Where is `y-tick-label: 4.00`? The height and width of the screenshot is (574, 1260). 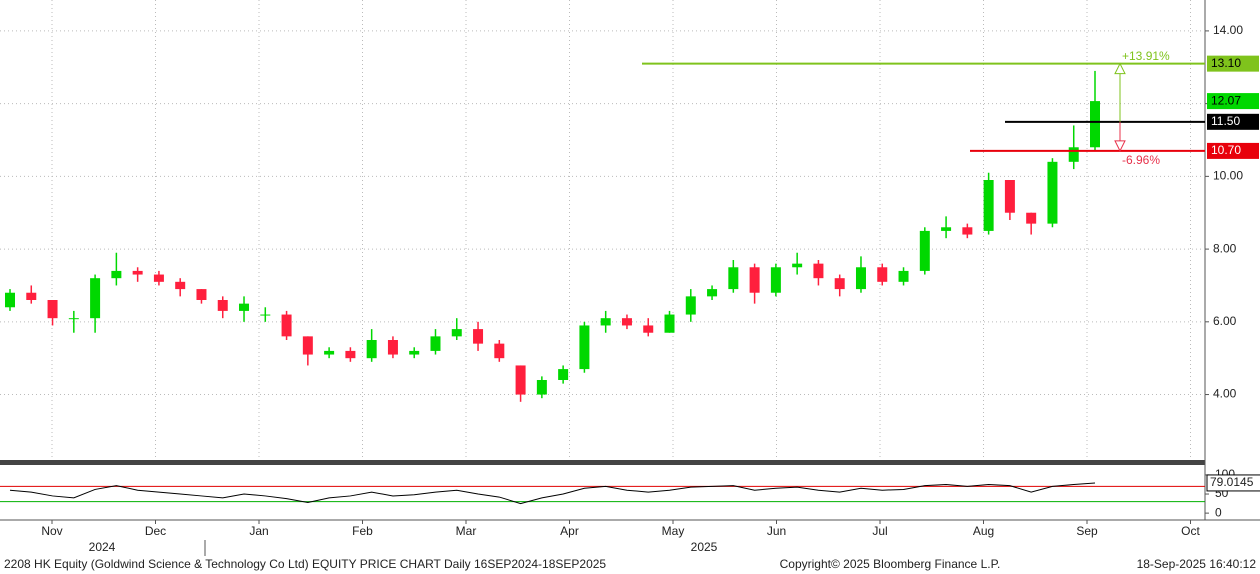 y-tick-label: 4.00 is located at coordinates (1225, 394).